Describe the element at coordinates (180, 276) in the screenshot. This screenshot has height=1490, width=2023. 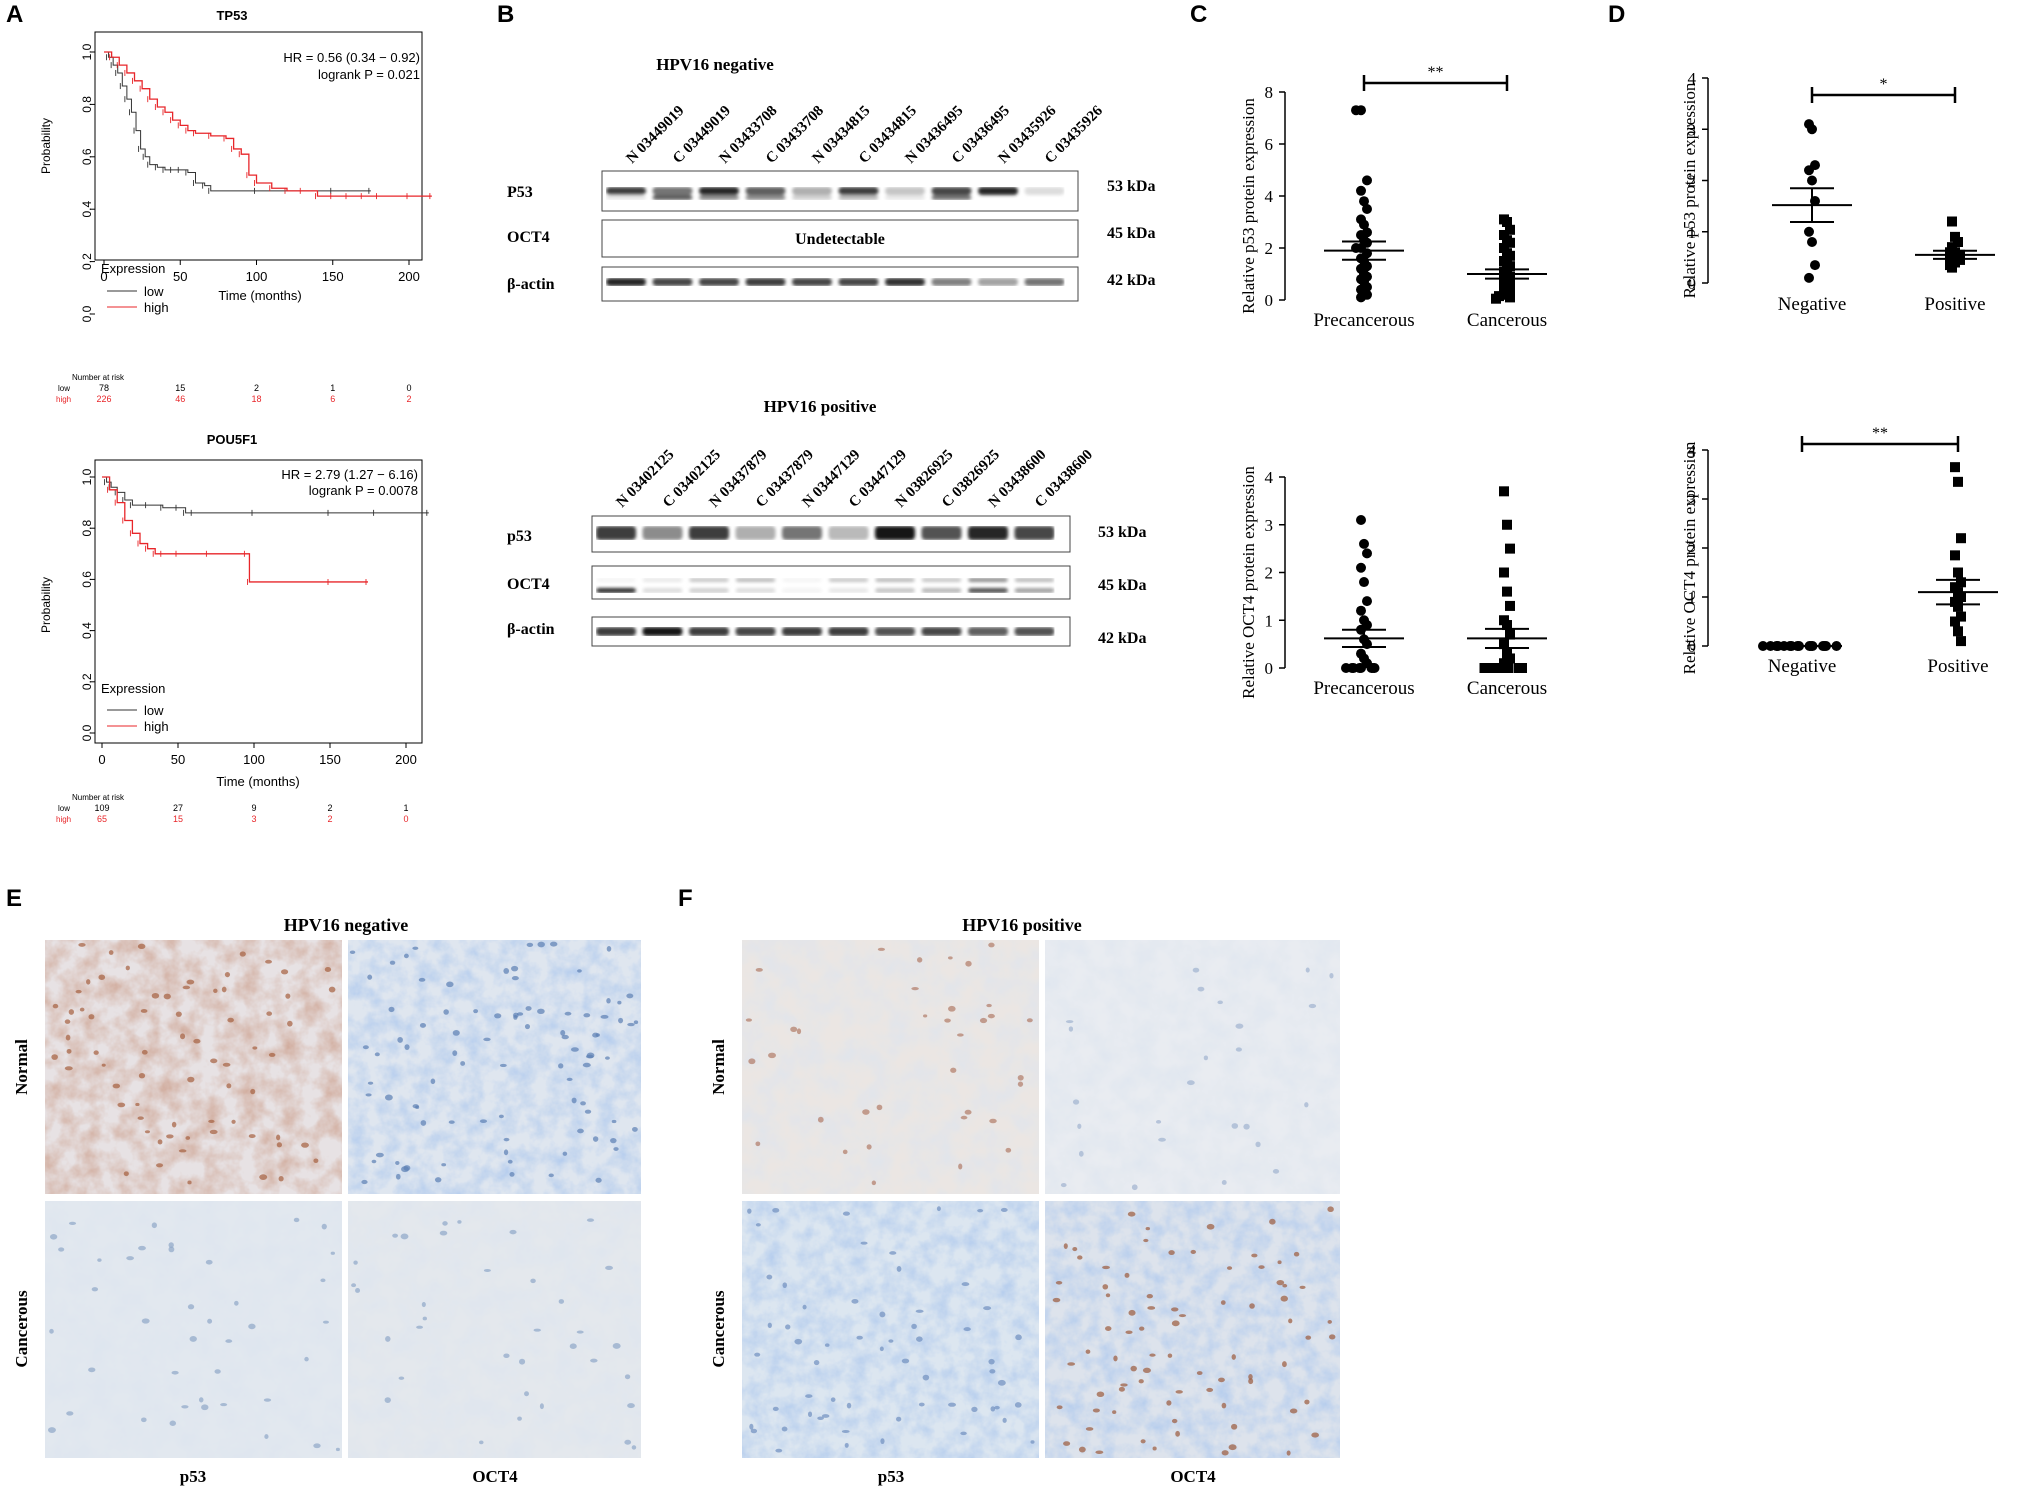
I see `km-x-tick-label: 50` at that location.